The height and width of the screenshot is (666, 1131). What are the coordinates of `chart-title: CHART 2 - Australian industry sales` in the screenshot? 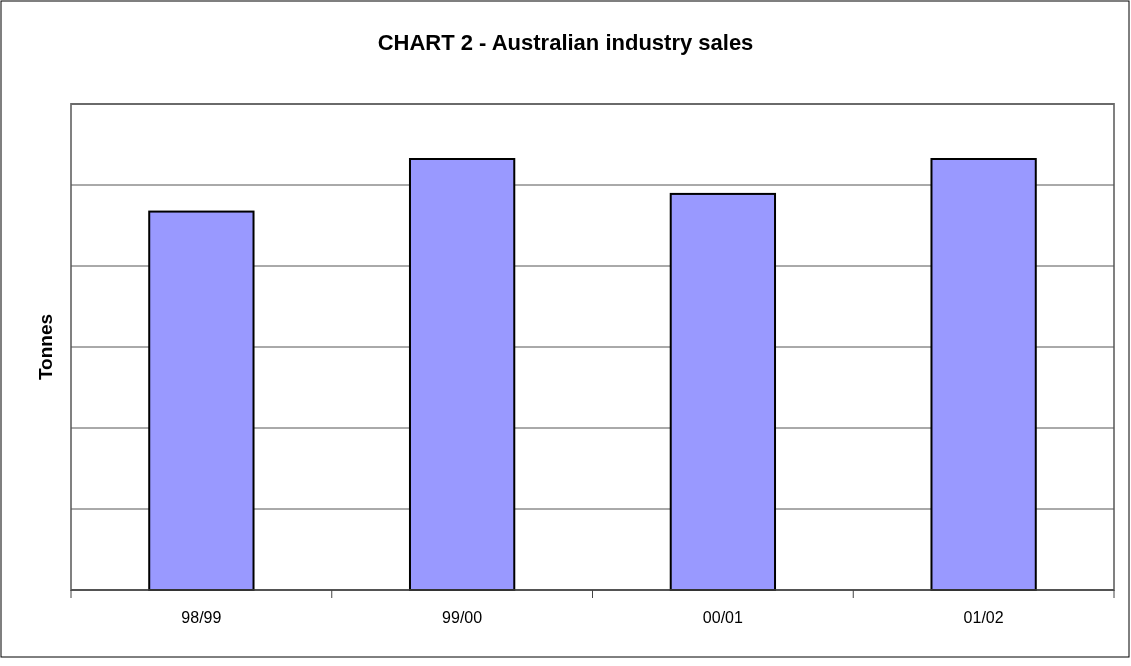 It's located at (565, 42).